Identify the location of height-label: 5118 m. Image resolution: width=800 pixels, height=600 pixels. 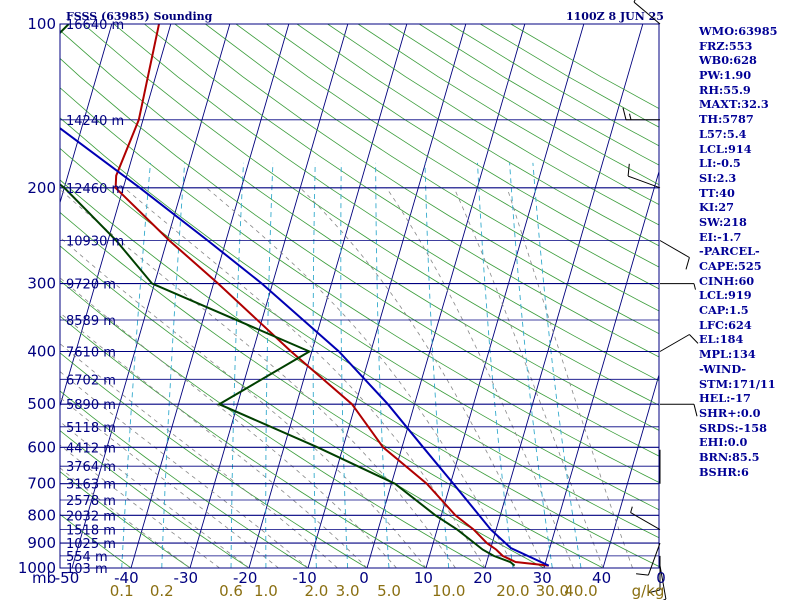
(91, 428).